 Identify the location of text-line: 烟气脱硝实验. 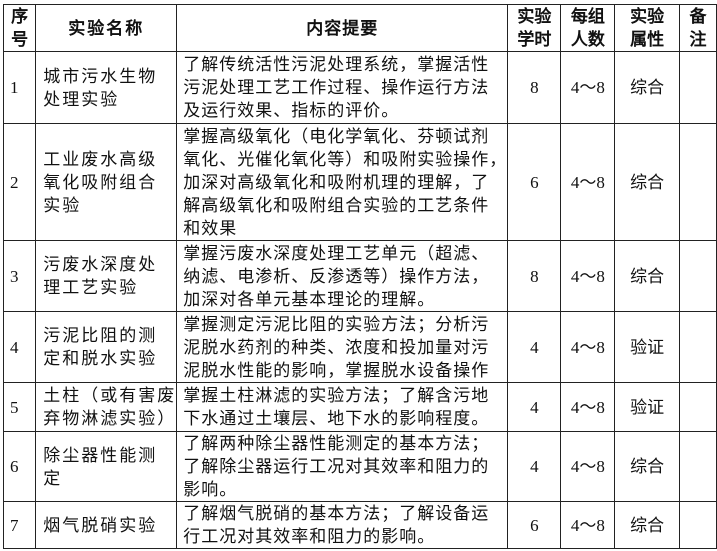
(100, 525).